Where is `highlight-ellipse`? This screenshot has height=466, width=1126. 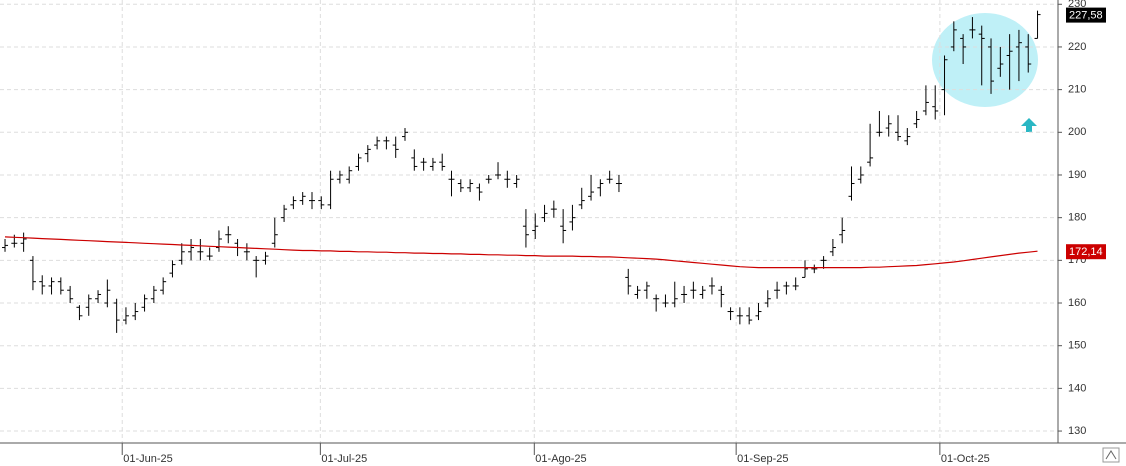
highlight-ellipse is located at coordinates (985, 60).